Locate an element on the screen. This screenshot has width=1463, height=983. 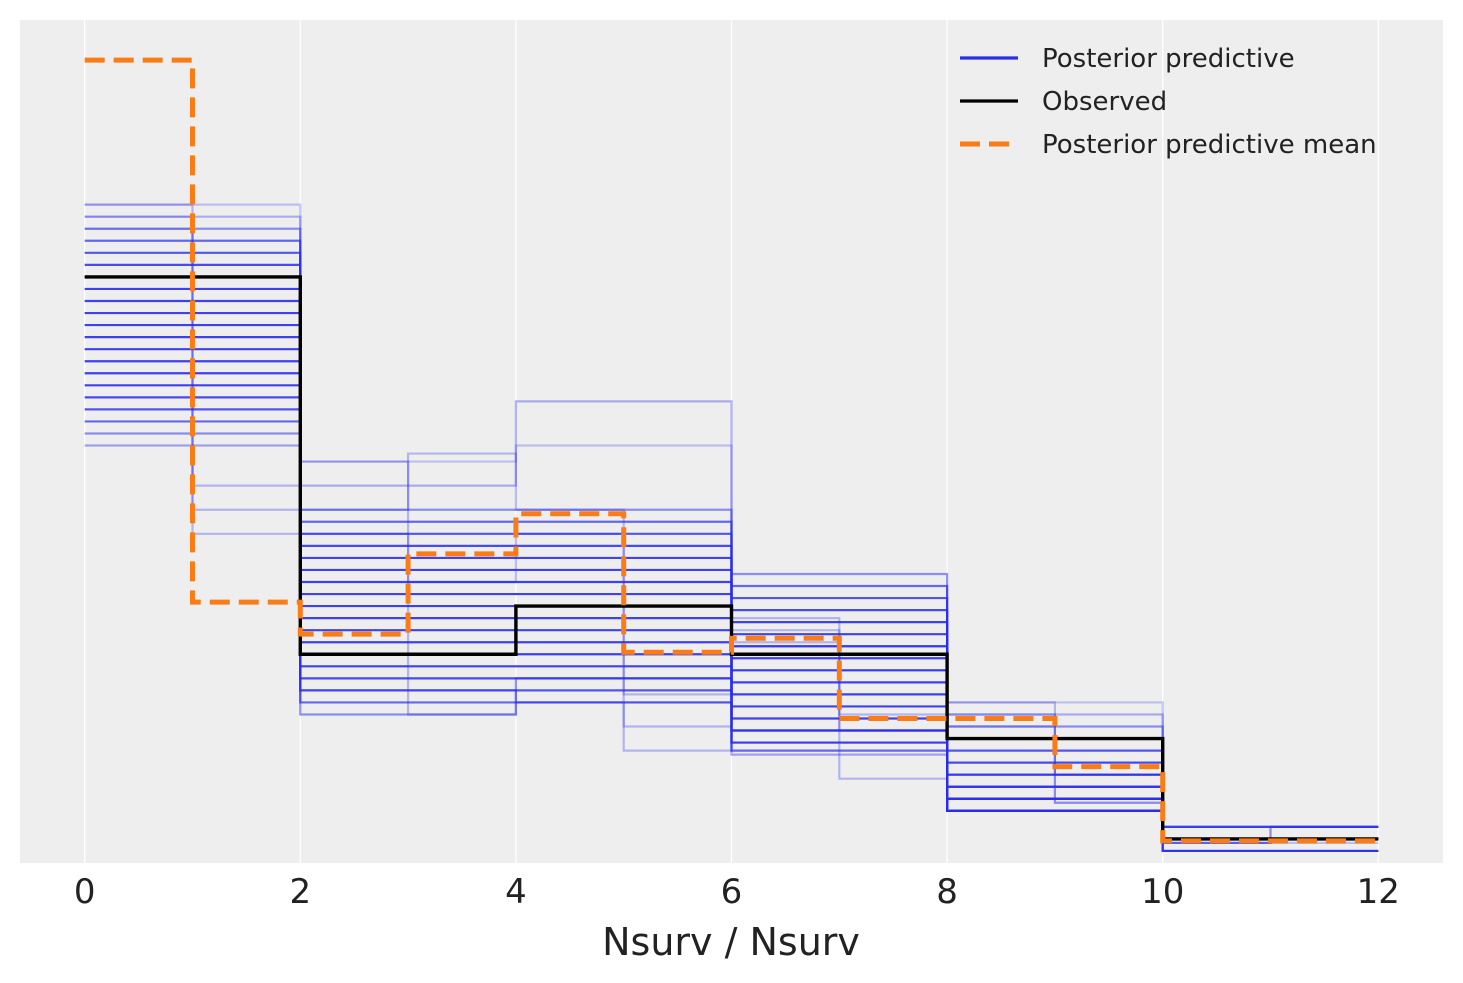
x-tick-label: 2 is located at coordinates (300, 892).